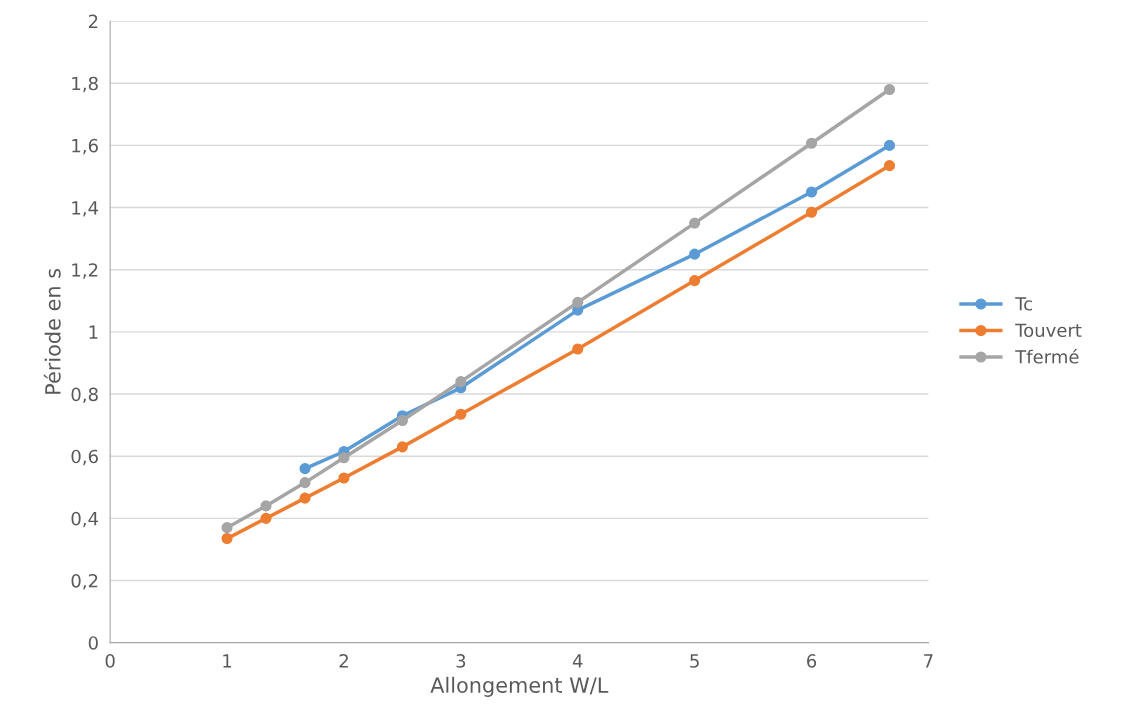 The height and width of the screenshot is (727, 1124). Describe the element at coordinates (52, 331) in the screenshot. I see `y-axis-title: Période en s` at that location.